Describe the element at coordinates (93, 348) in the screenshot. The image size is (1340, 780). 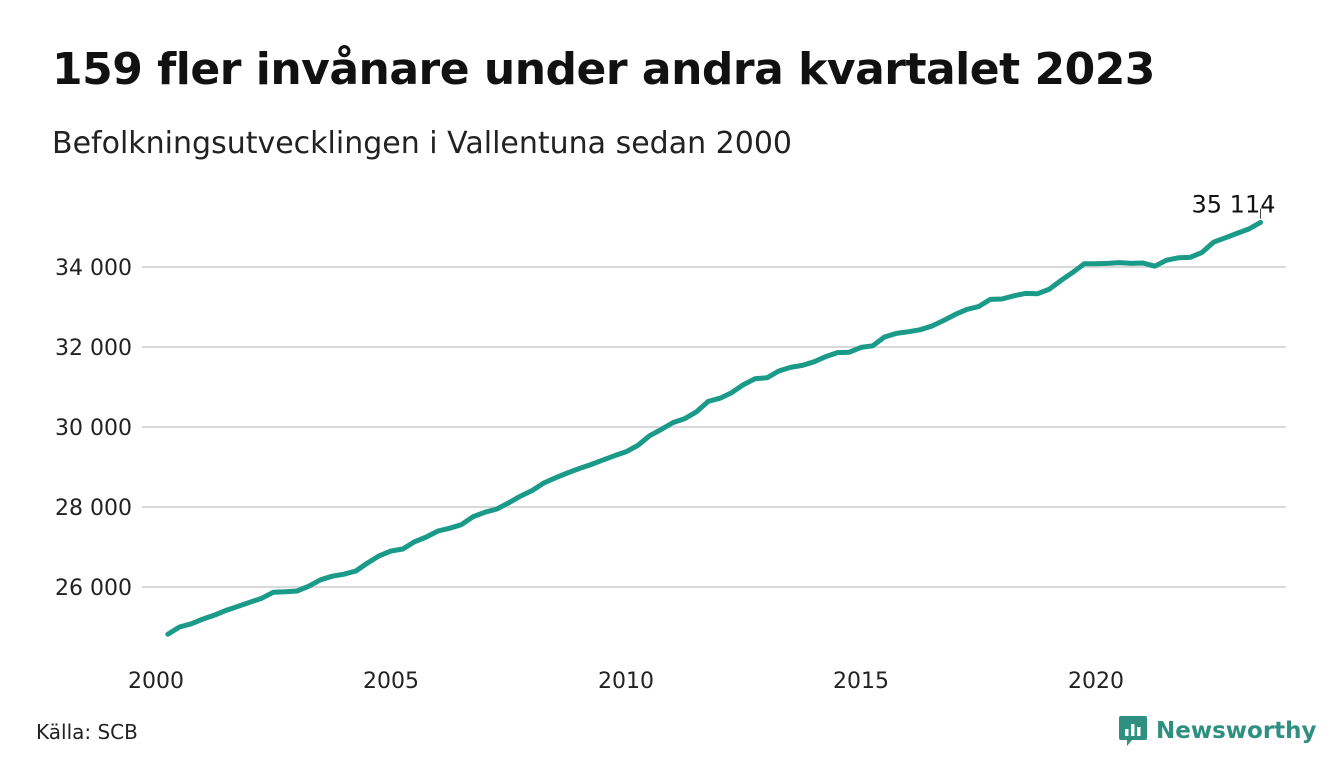
I see `y-tick-label: 32 000` at that location.